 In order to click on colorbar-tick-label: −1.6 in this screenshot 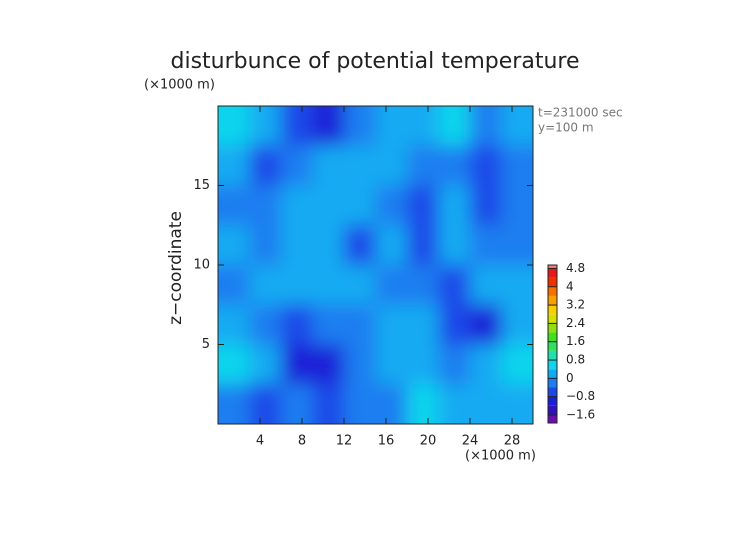, I will do `click(580, 414)`.